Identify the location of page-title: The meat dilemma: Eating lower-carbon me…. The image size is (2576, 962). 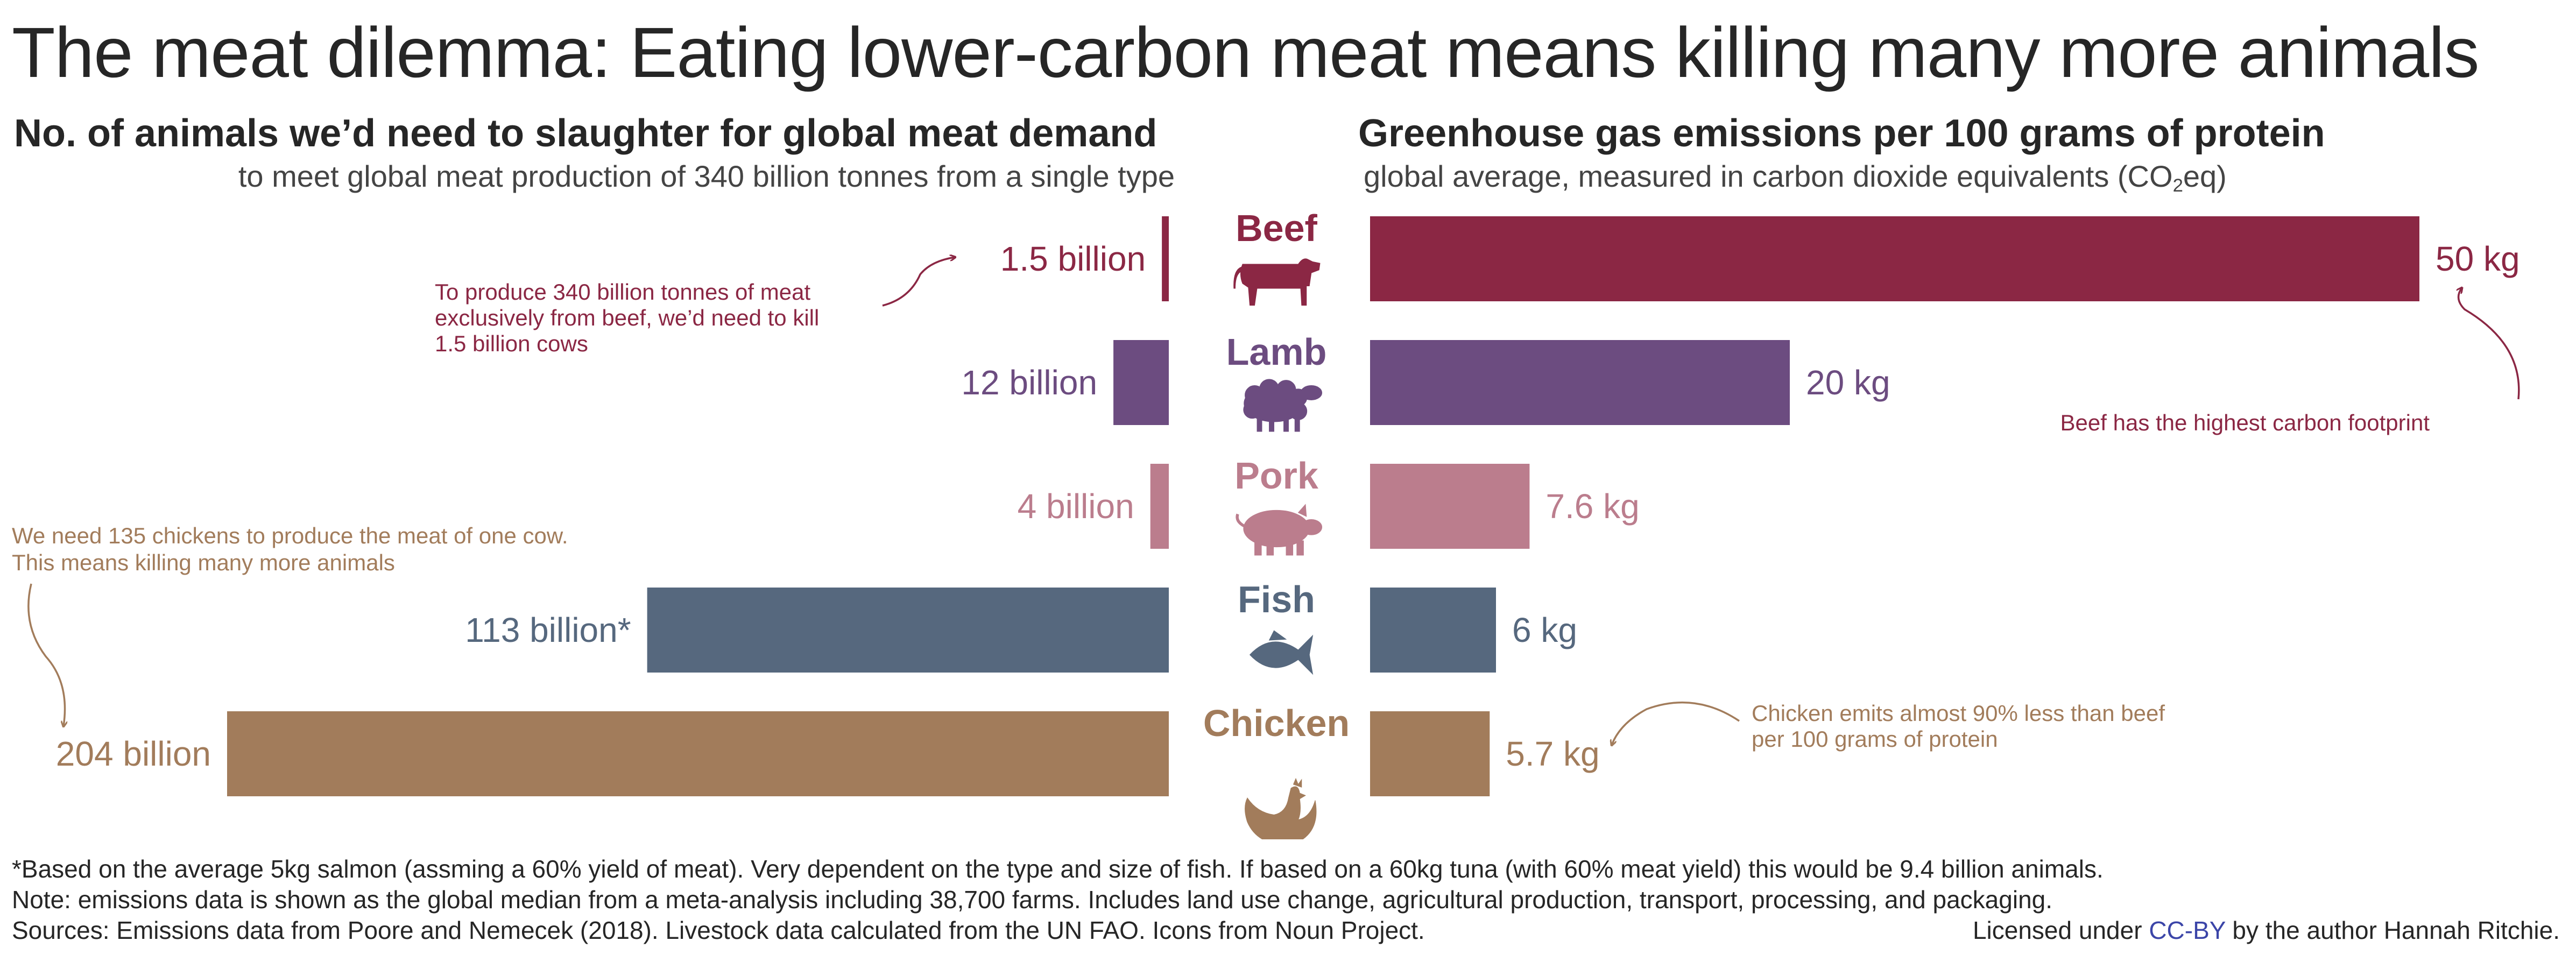
(1246, 52).